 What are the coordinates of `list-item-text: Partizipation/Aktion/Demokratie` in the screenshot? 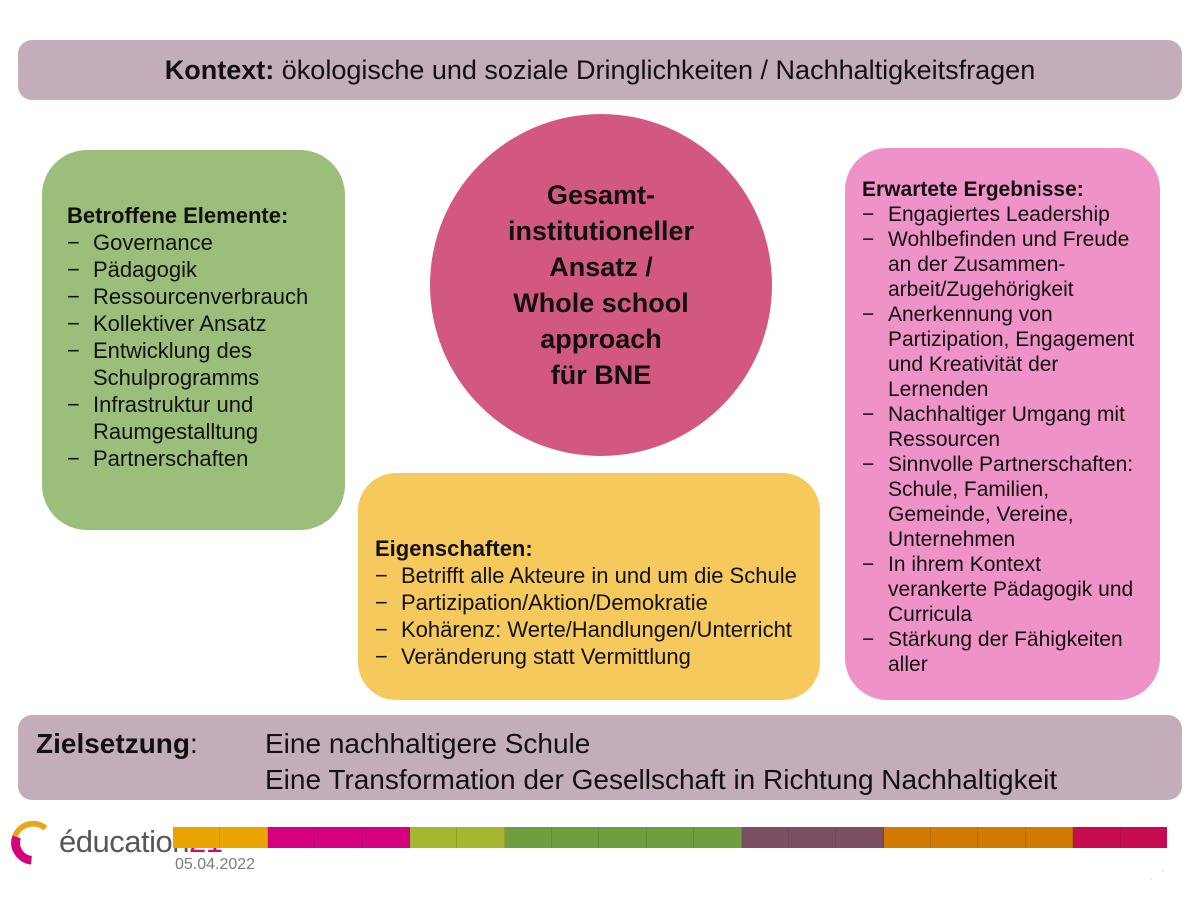 It's located at (554, 602).